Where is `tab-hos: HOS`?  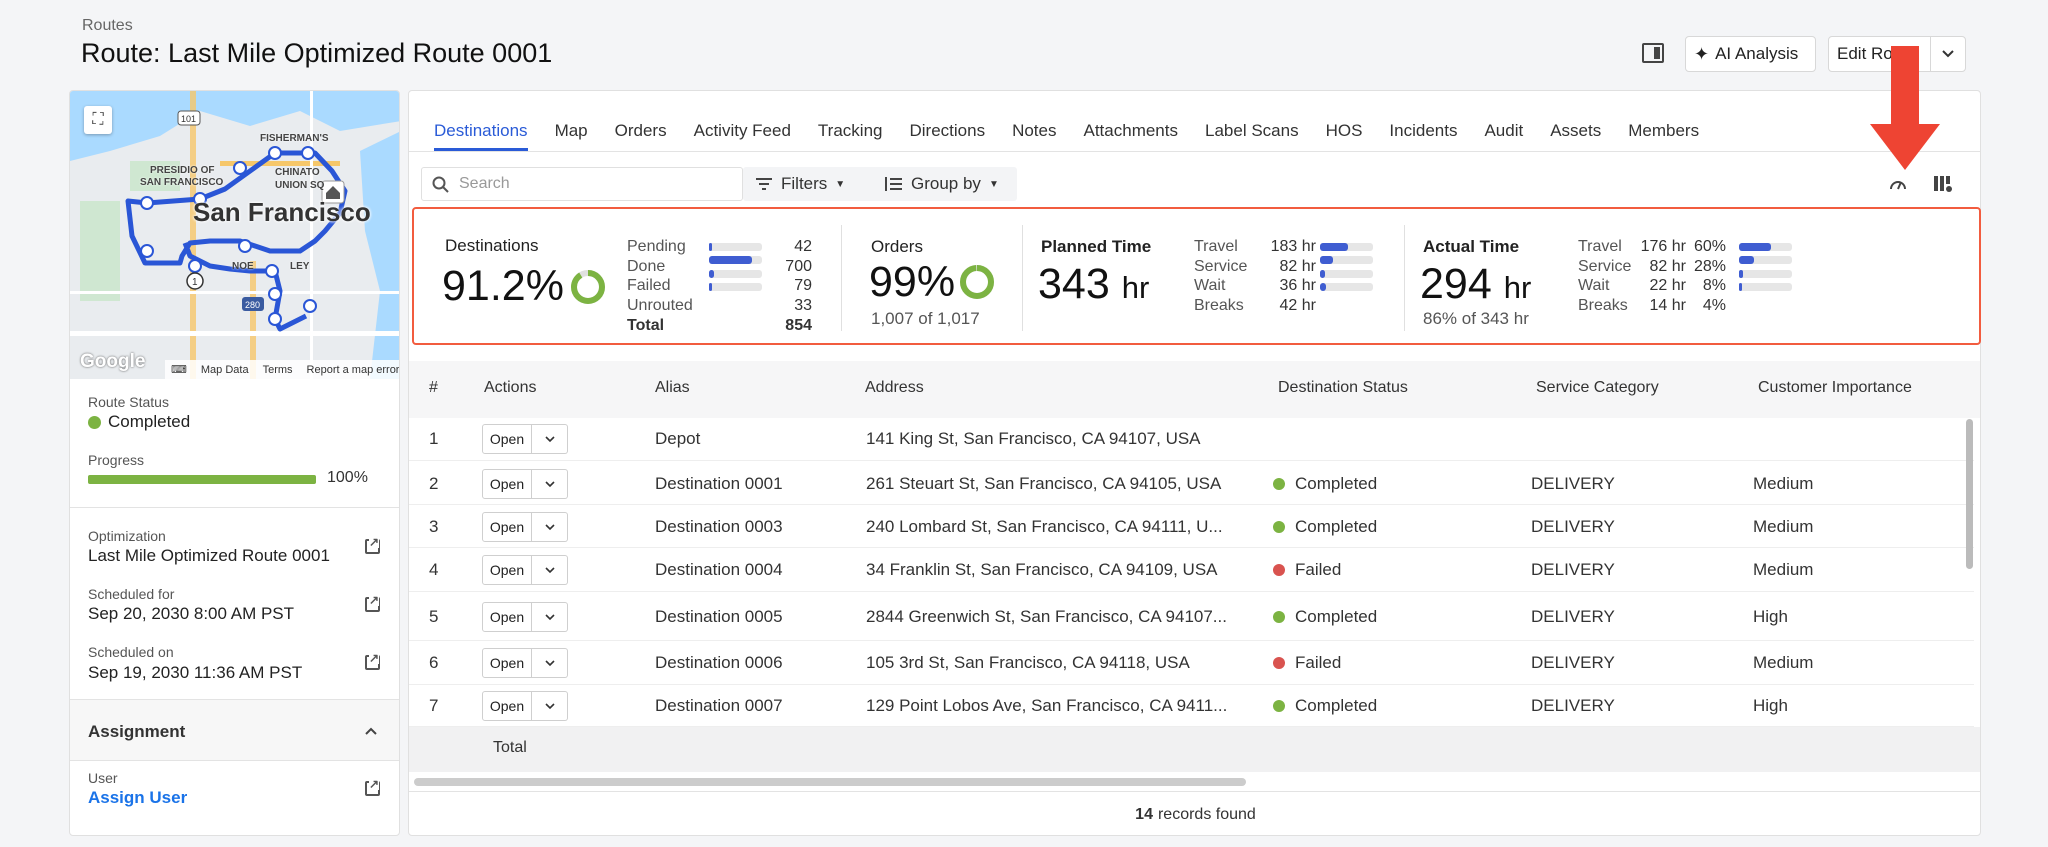 tab-hos: HOS is located at coordinates (1344, 130).